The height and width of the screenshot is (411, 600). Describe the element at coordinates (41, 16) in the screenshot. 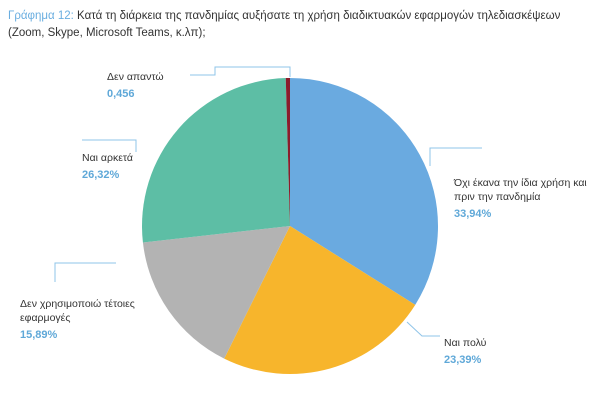

I see `figure-label: Γράφημα 12:` at that location.